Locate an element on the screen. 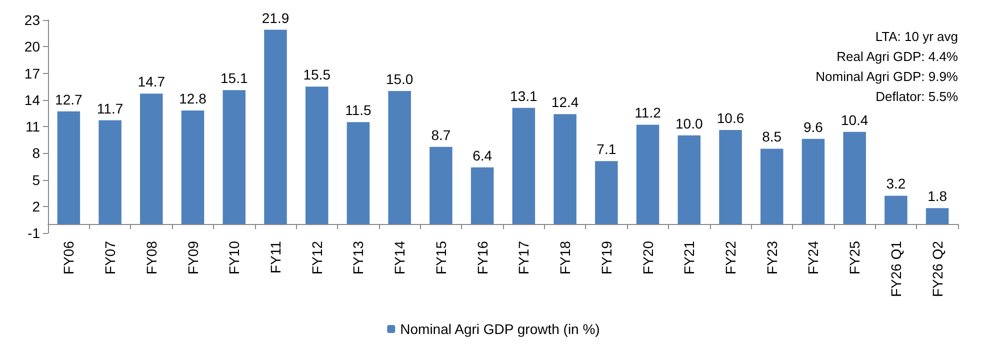 The height and width of the screenshot is (353, 988). y-tick-label: 17 is located at coordinates (32, 73).